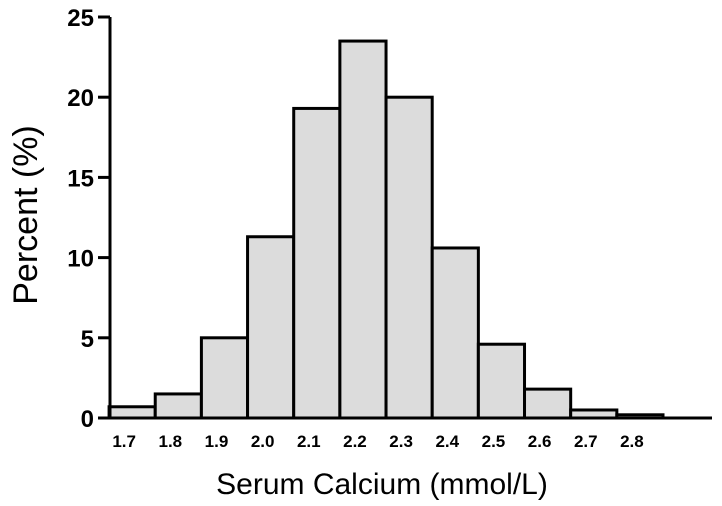 The height and width of the screenshot is (506, 722). I want to click on x-tick-label: 2.1, so click(309, 441).